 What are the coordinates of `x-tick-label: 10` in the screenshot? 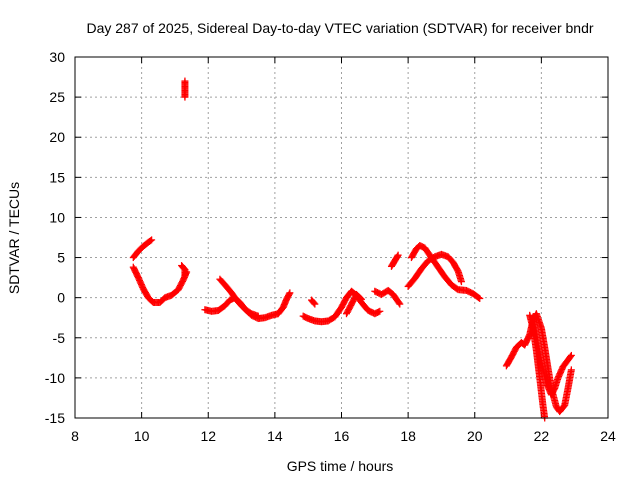 It's located at (142, 436).